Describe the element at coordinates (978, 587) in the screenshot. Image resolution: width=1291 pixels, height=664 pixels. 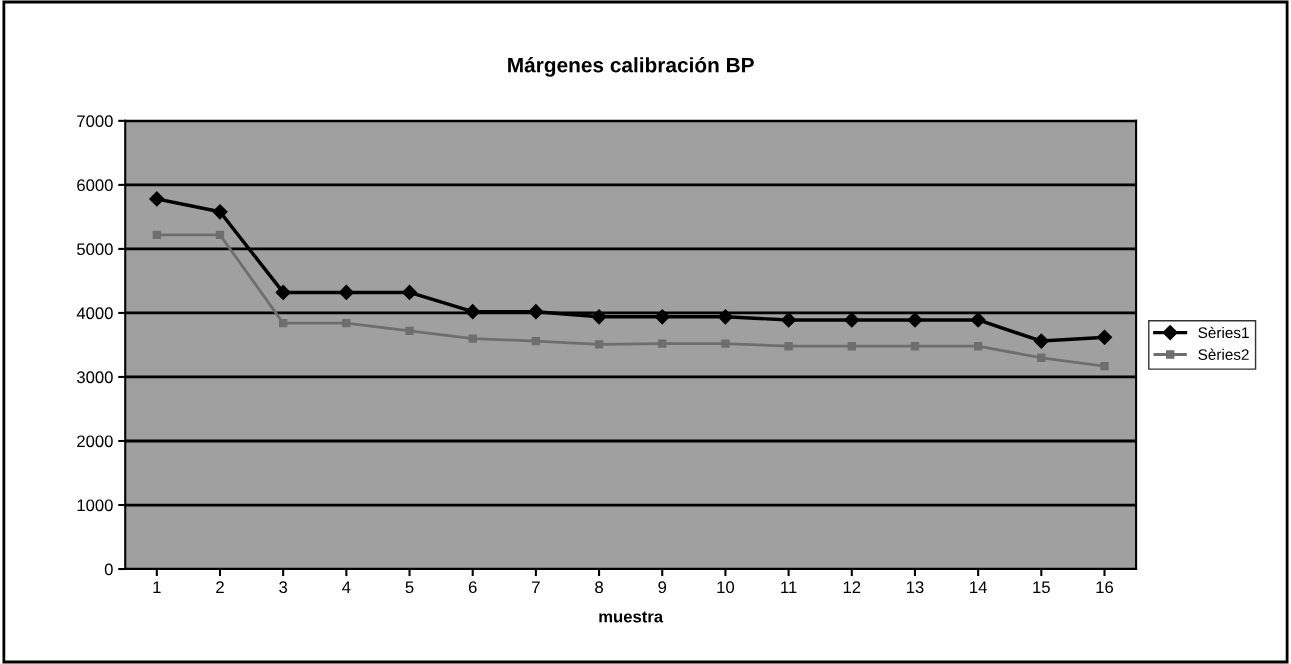
I see `x-tick-label: 14` at that location.